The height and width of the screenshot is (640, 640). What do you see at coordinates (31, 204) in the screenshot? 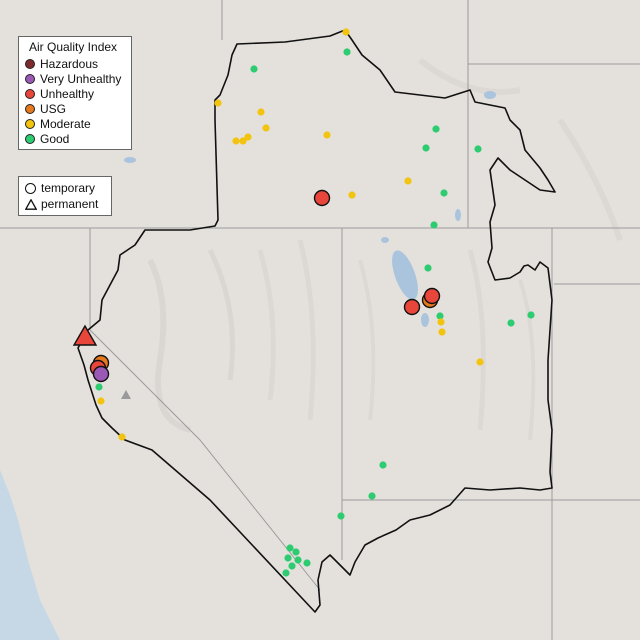
I see `triangle-icon` at bounding box center [31, 204].